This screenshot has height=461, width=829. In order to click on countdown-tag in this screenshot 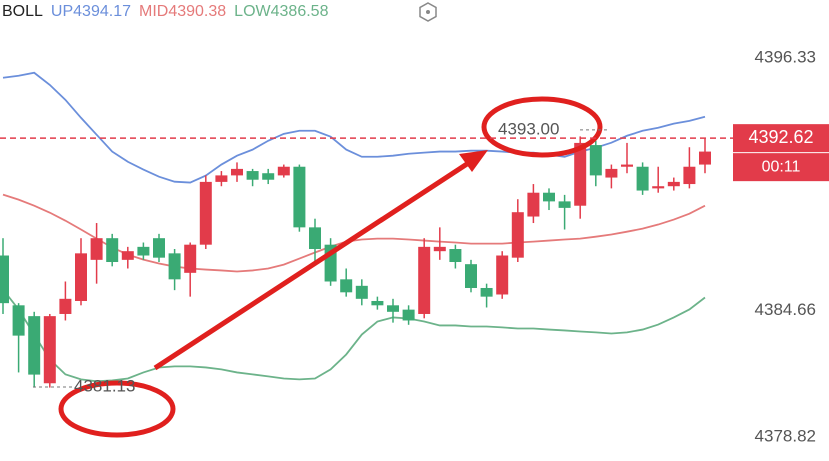, I will do `click(781, 167)`.